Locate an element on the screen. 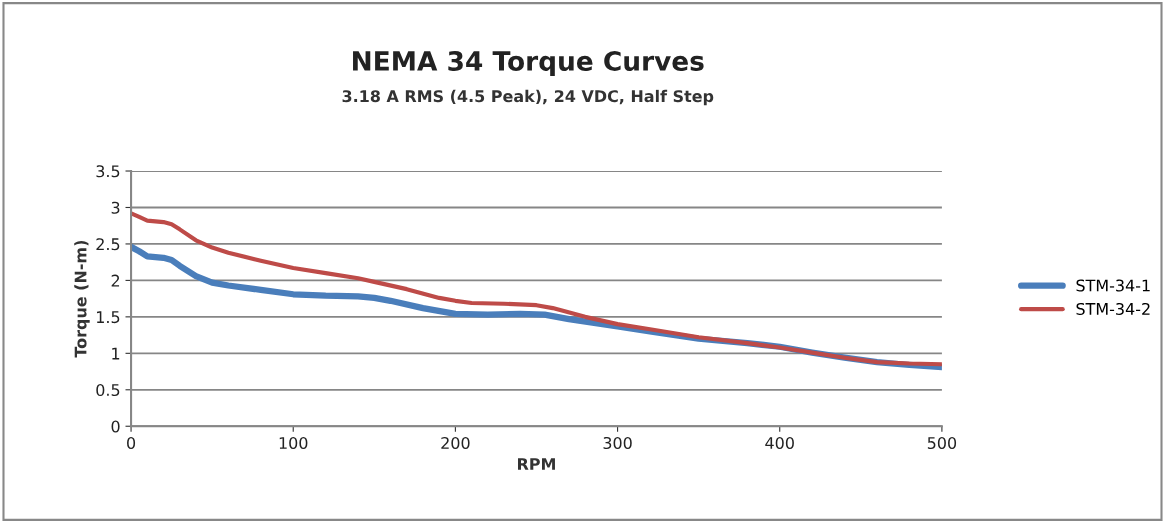 The image size is (1165, 523). y-tick-label: 2.5 is located at coordinates (108, 244).